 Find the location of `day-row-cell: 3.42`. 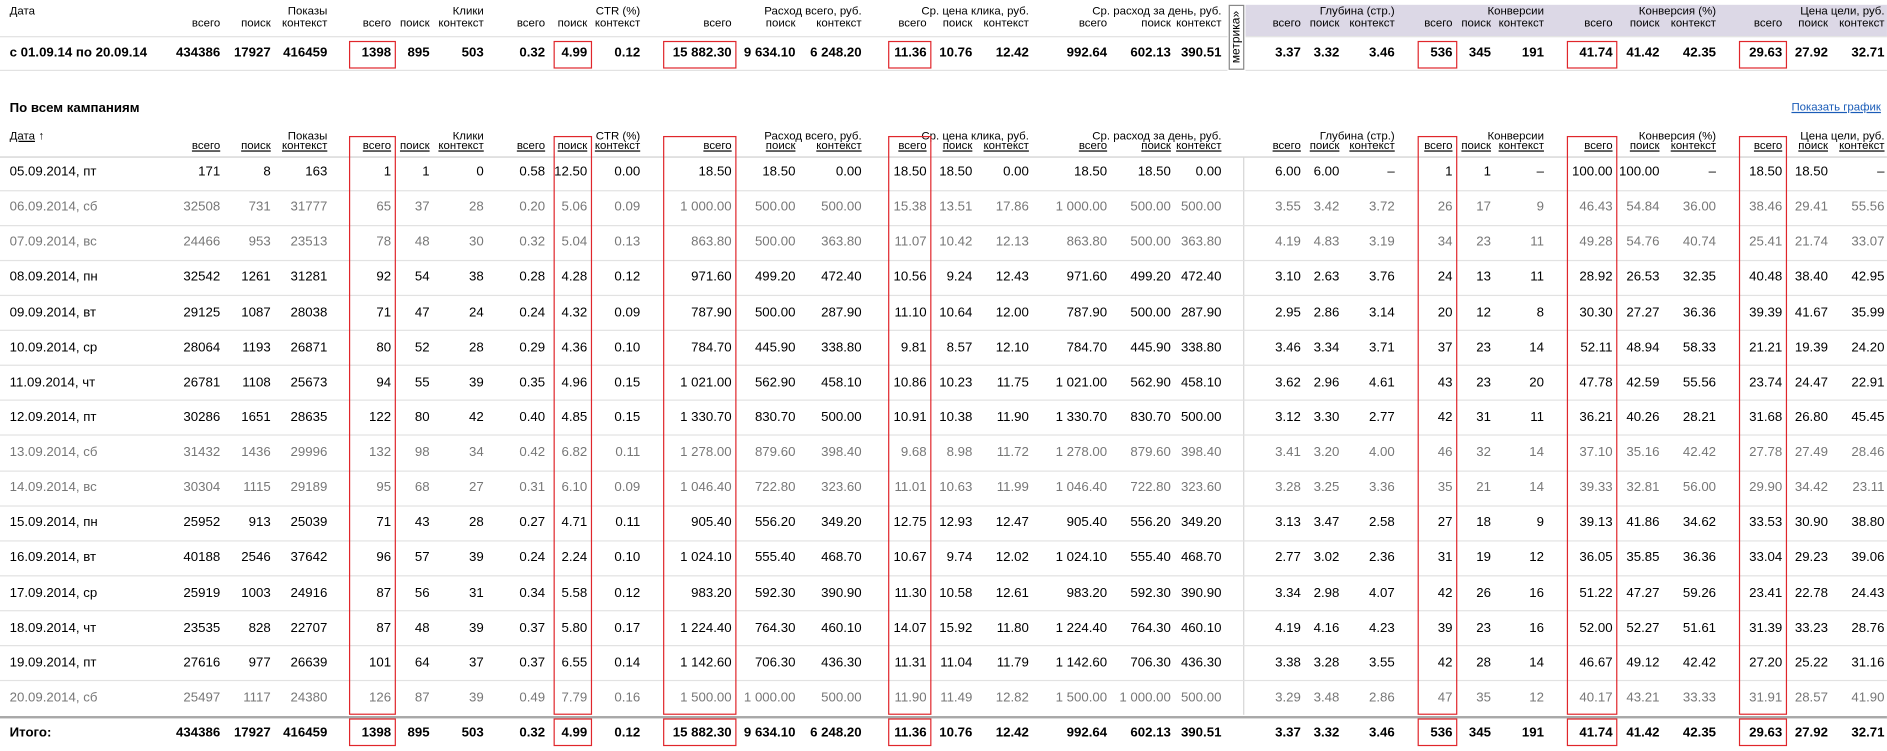

day-row-cell: 3.42 is located at coordinates (1326, 207).